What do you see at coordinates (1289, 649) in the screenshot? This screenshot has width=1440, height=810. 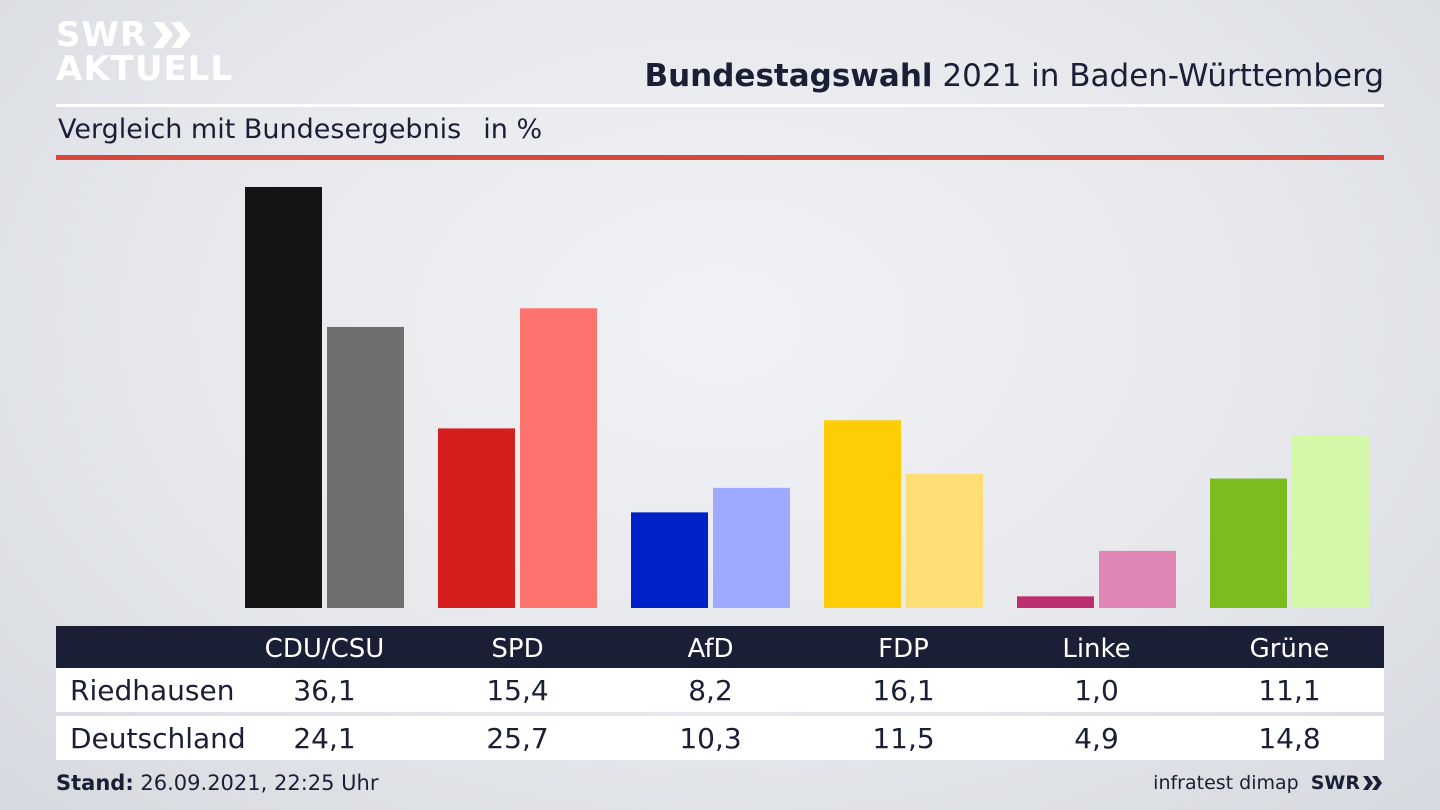 I see `category-label-gruene: Grüne` at bounding box center [1289, 649].